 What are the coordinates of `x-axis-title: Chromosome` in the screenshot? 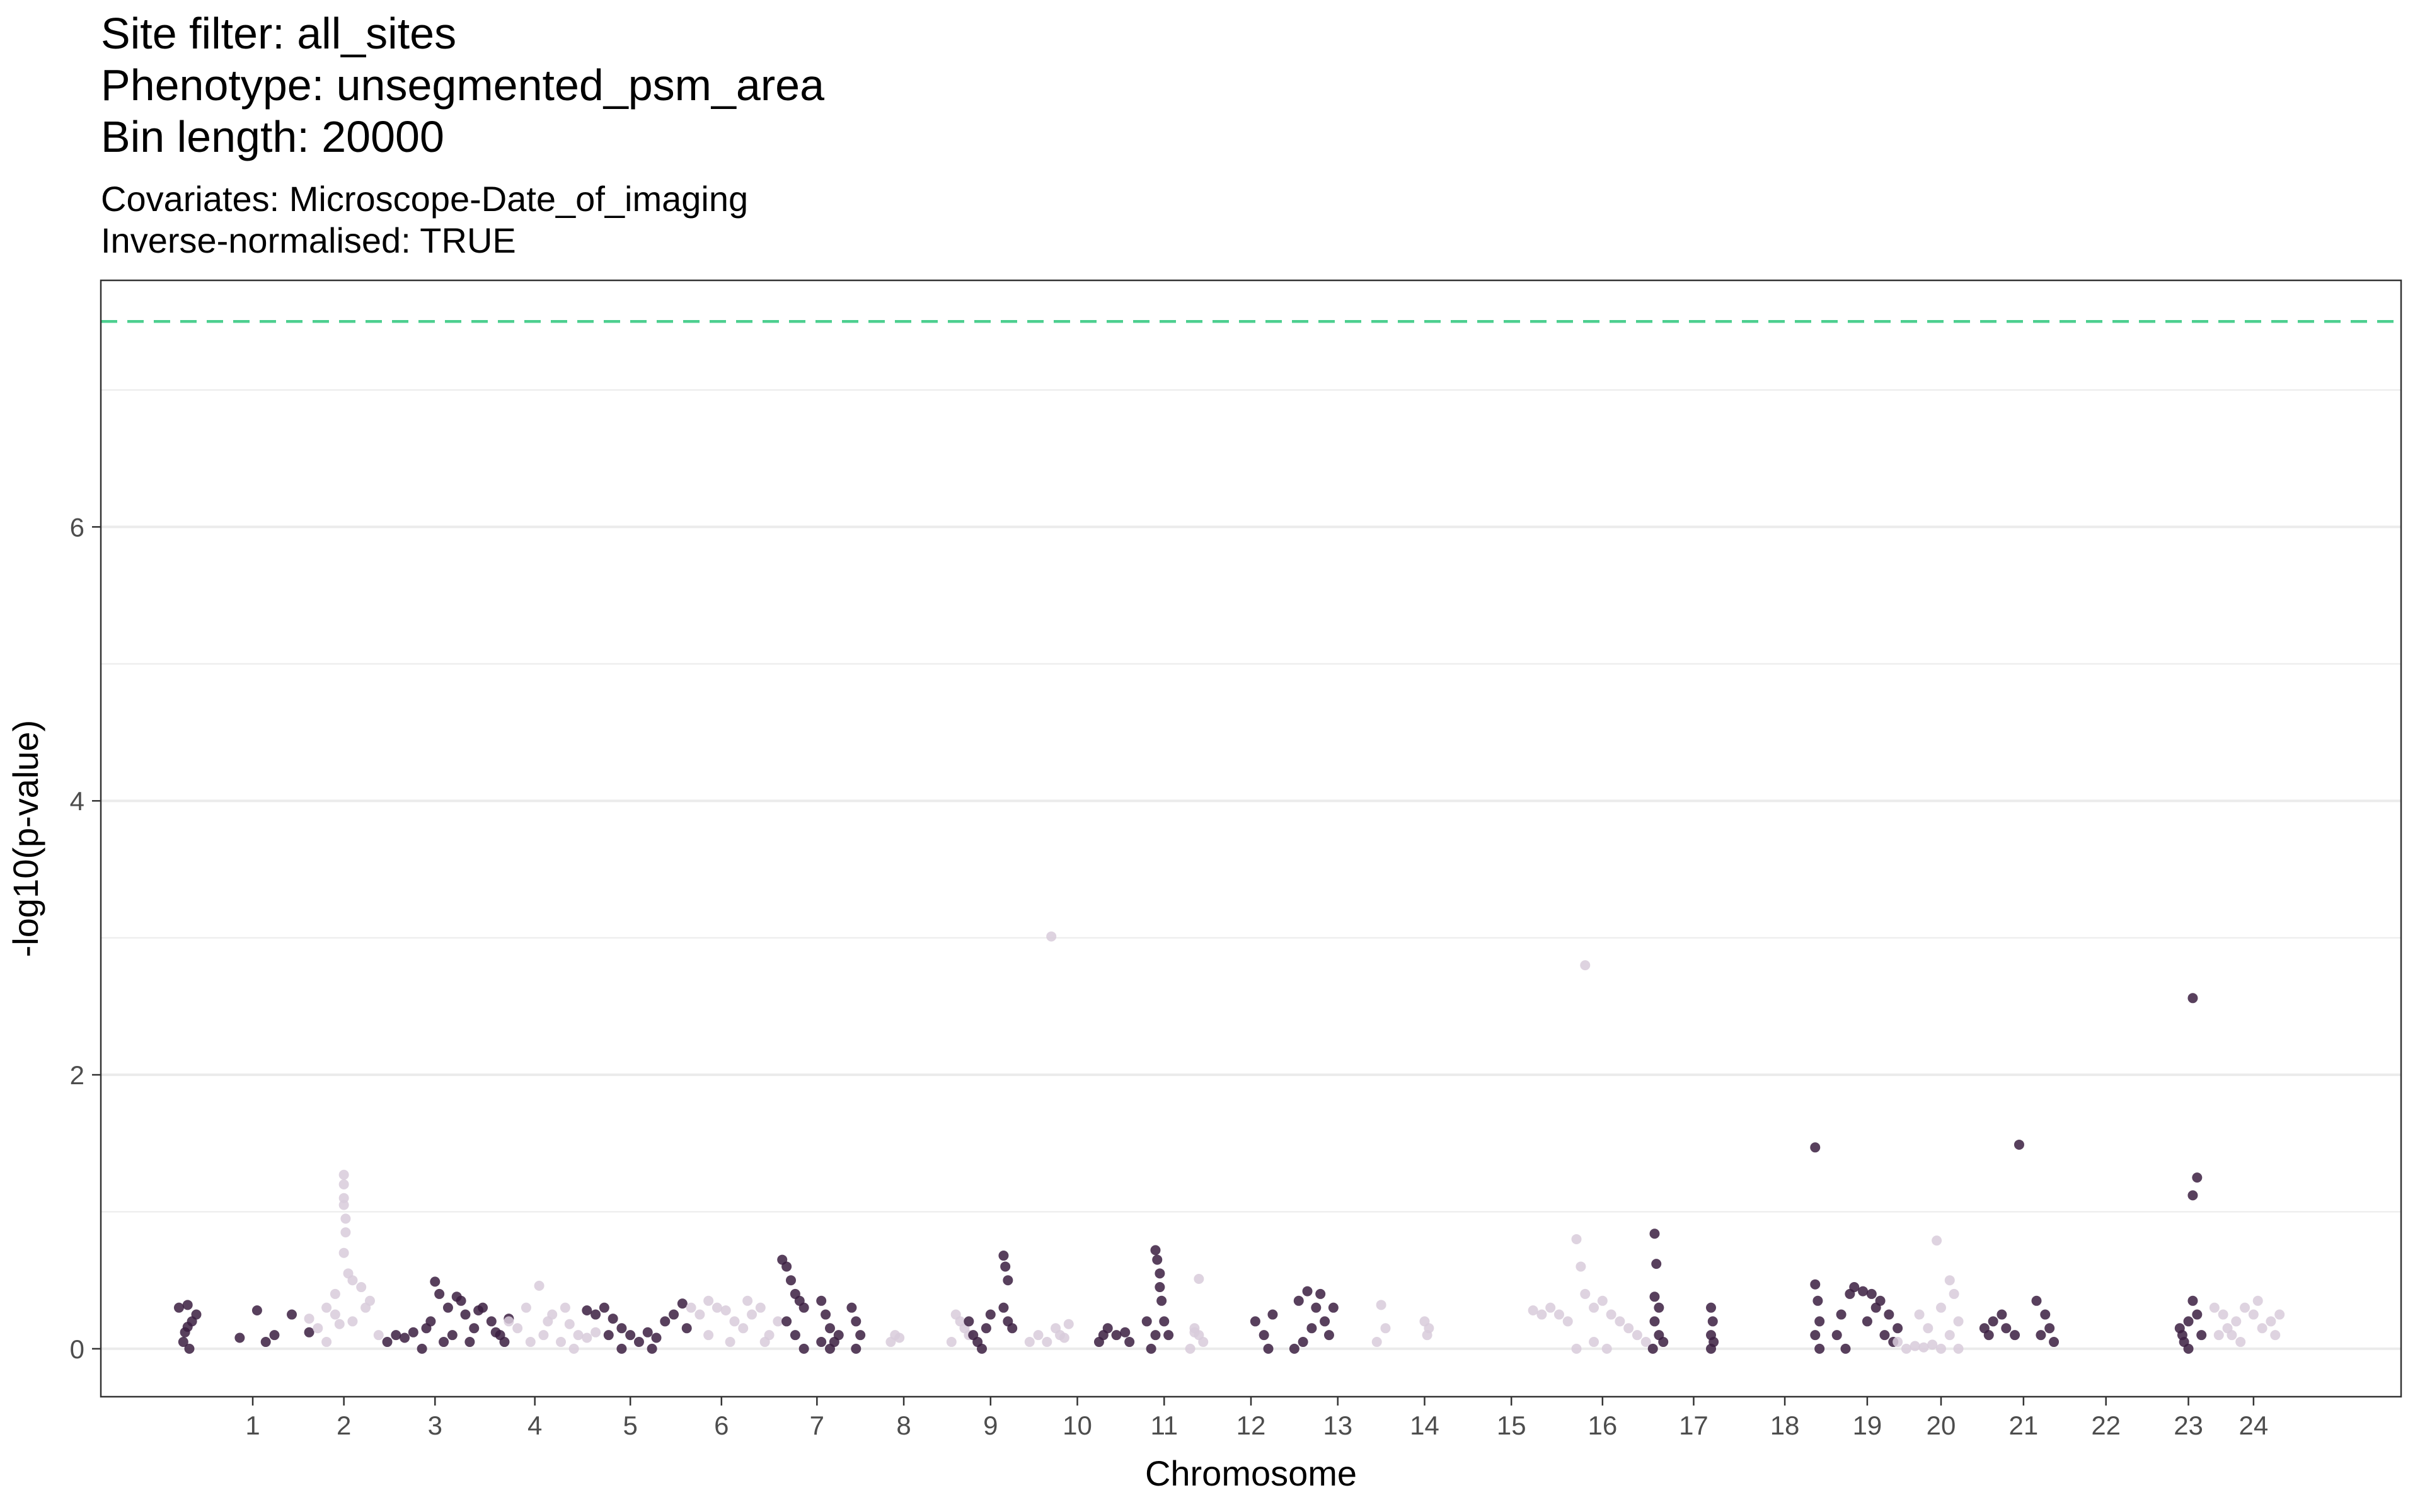 It's located at (1251, 1473).